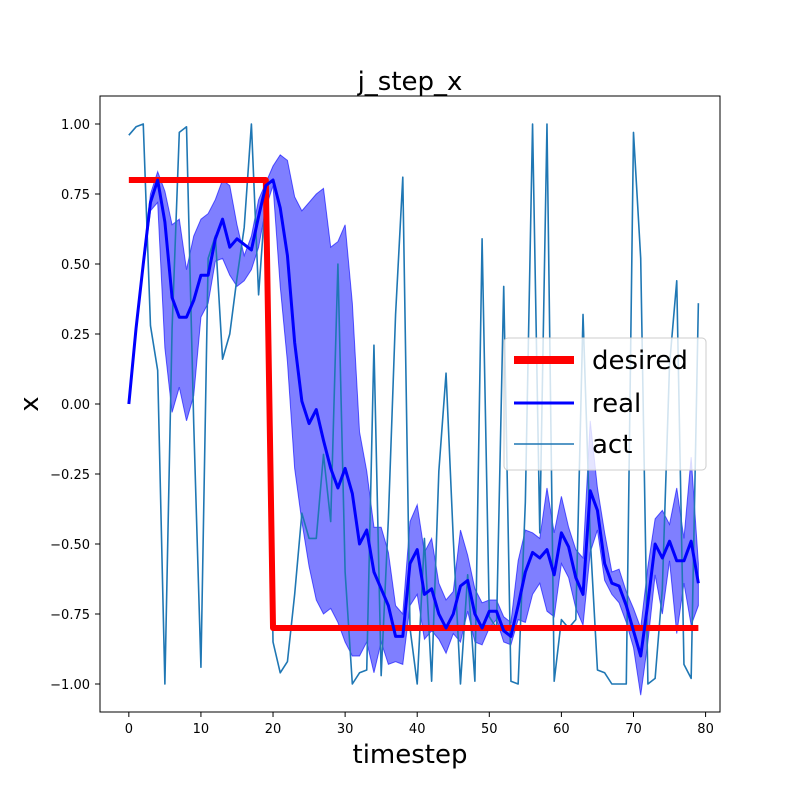 The height and width of the screenshot is (800, 800). What do you see at coordinates (410, 82) in the screenshot?
I see `chart-title: j_step_x` at bounding box center [410, 82].